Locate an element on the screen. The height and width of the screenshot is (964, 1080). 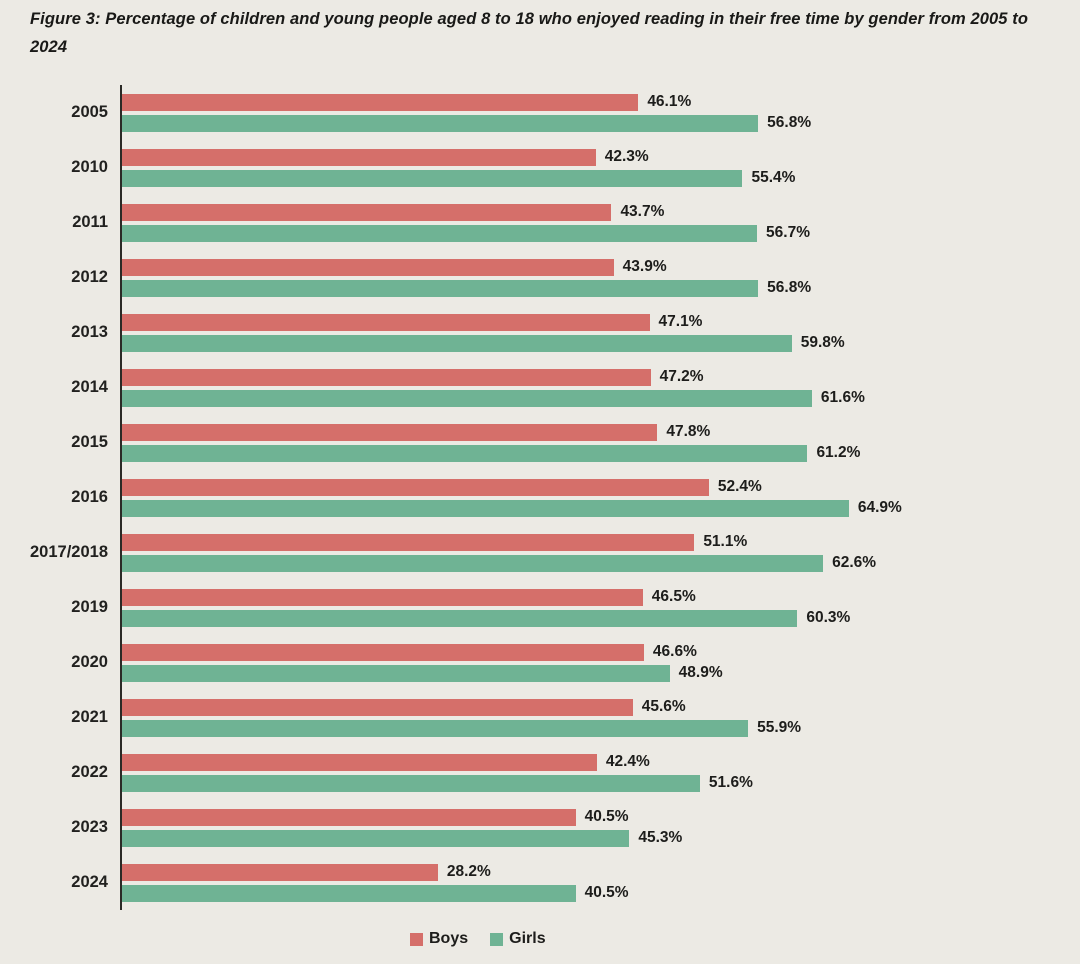
year-label: 2011 is located at coordinates (90, 222).